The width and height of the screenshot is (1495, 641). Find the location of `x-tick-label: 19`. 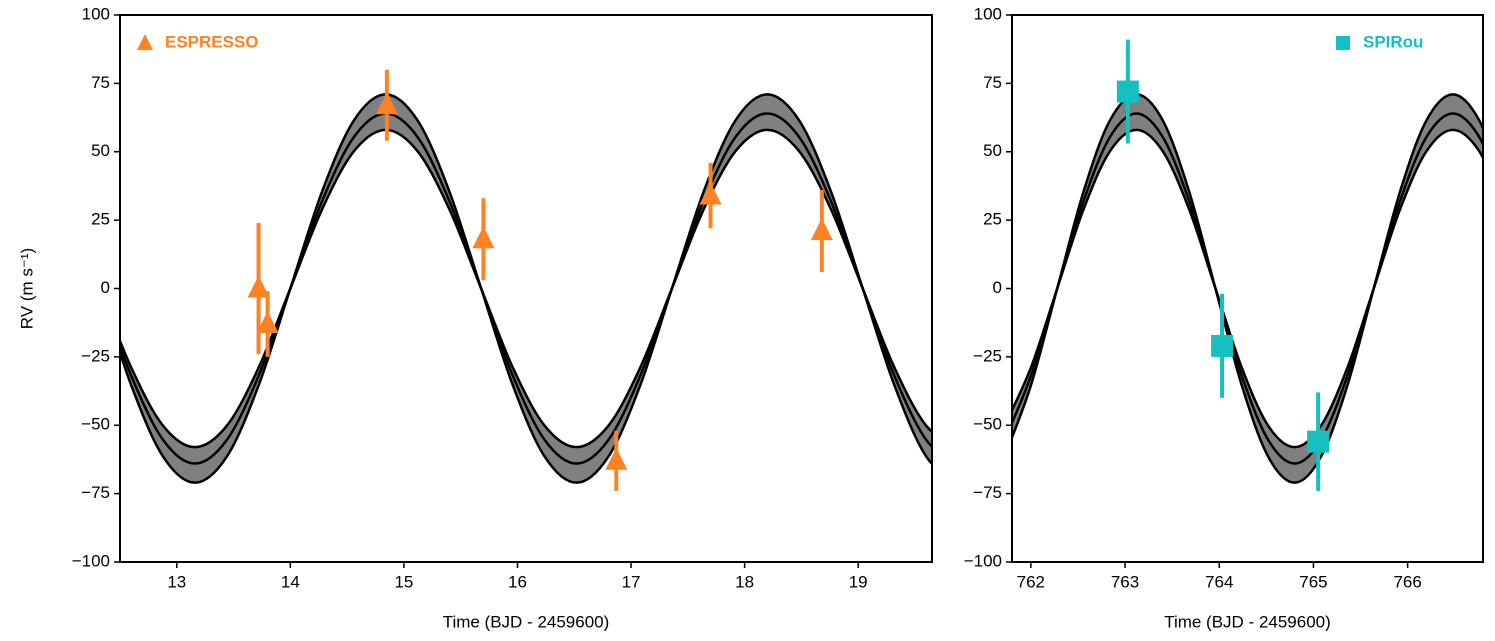

x-tick-label: 19 is located at coordinates (858, 581).